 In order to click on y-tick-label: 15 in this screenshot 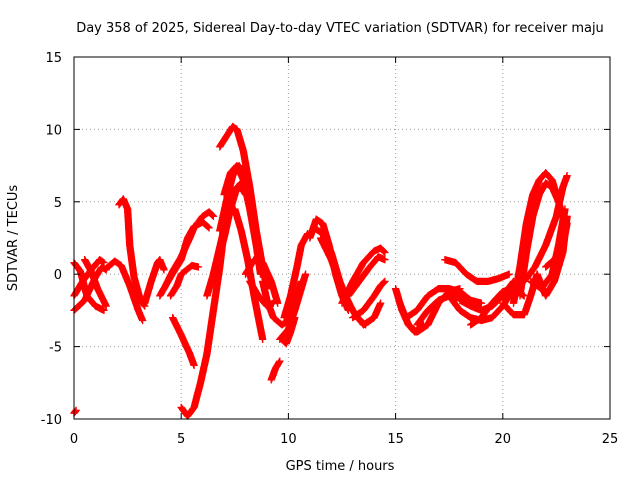, I will do `click(53, 58)`.